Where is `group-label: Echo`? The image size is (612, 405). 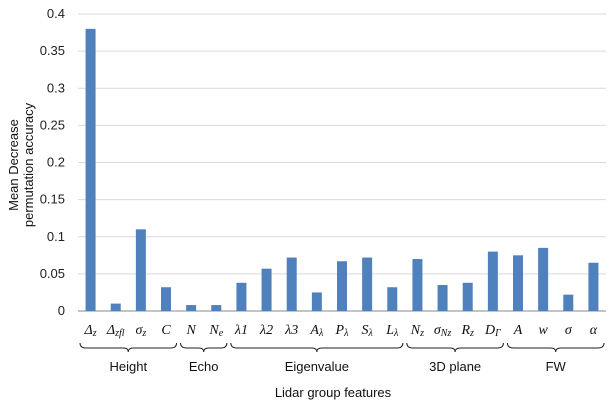 group-label: Echo is located at coordinates (204, 366).